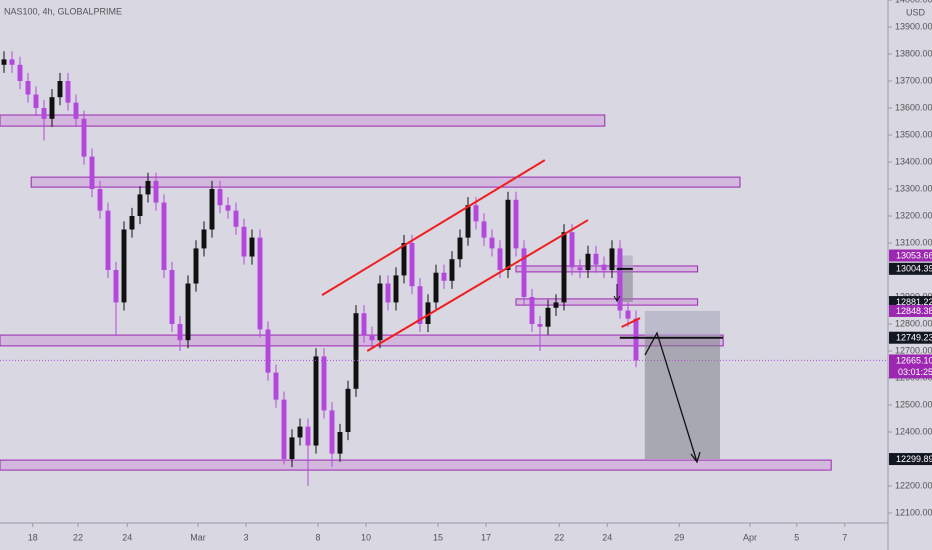 Image resolution: width=932 pixels, height=550 pixels. Describe the element at coordinates (913, 215) in the screenshot. I see `y-tick-label: 13200.00` at that location.